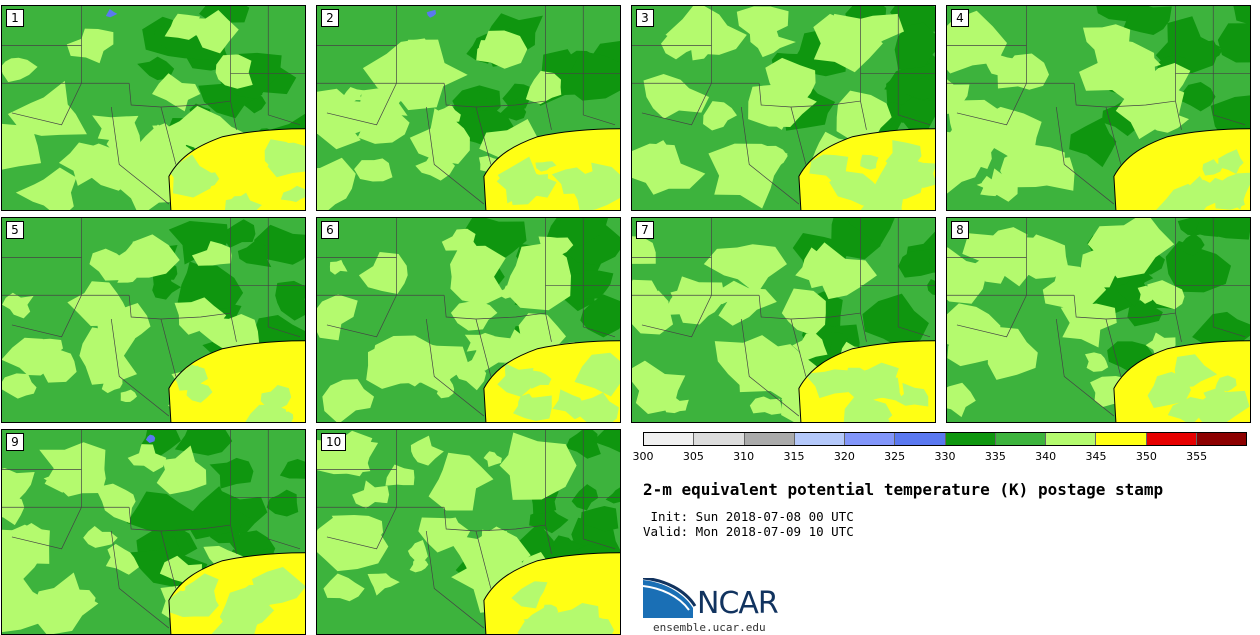 This screenshot has height=635, width=1260. I want to click on init-time: Init: Sun 2018-07-08 00 UTC, so click(748, 516).